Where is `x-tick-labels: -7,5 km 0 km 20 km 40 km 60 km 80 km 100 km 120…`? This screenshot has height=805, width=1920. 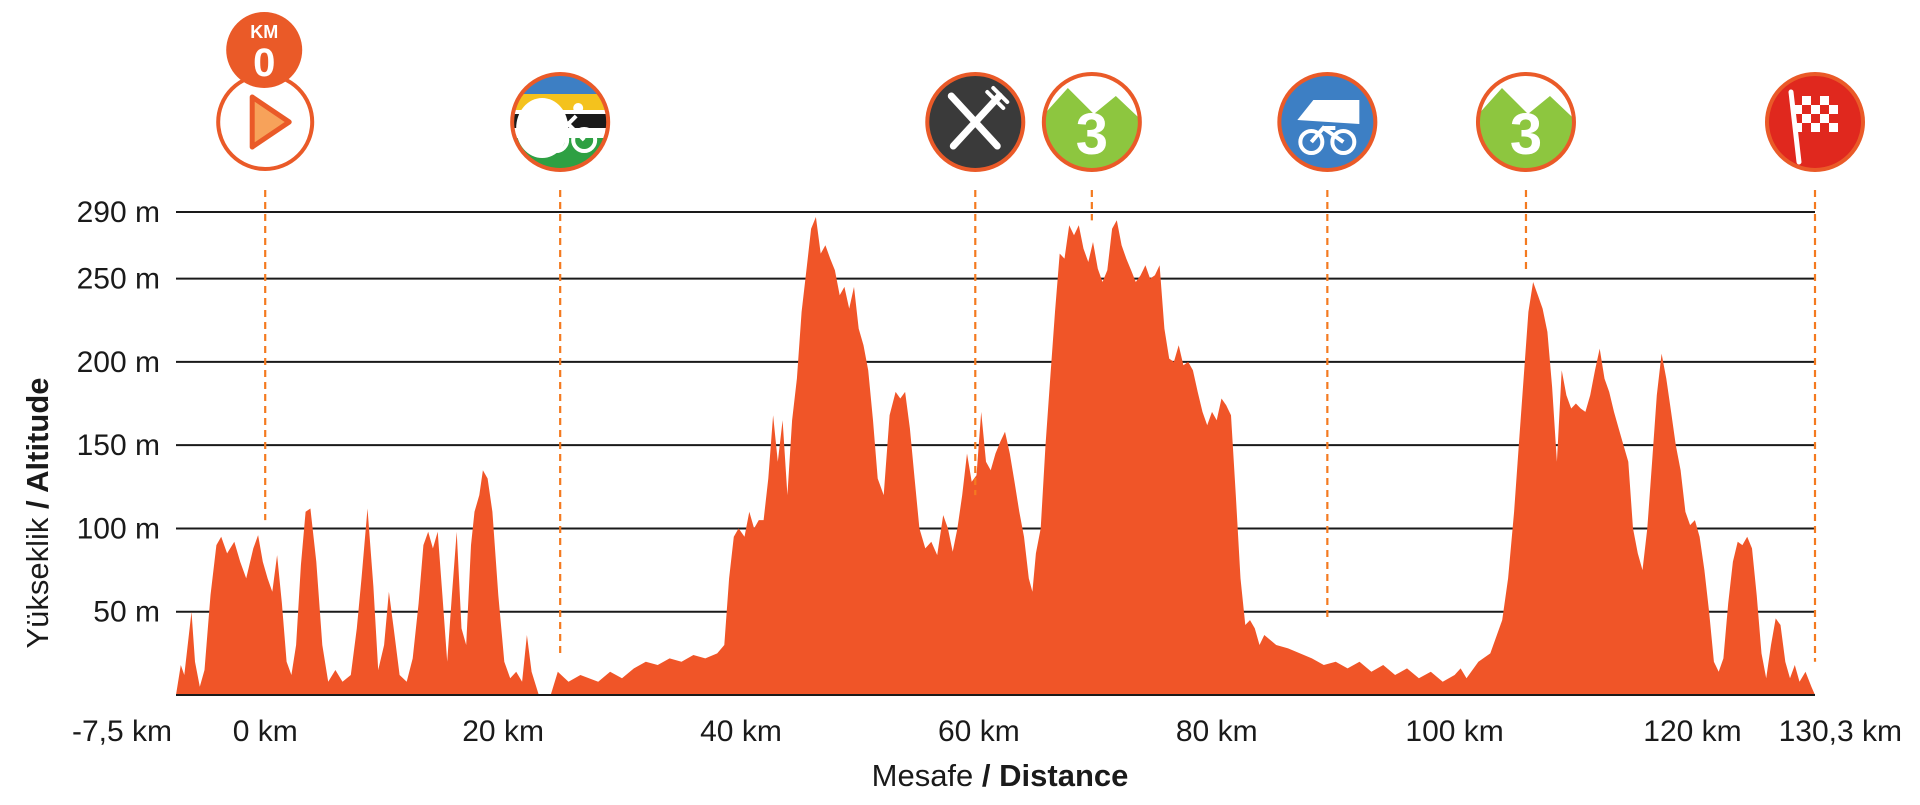
x-tick-labels: -7,5 km 0 km 20 km 40 km 60 km 80 km 100 km 120… is located at coordinates (987, 731).